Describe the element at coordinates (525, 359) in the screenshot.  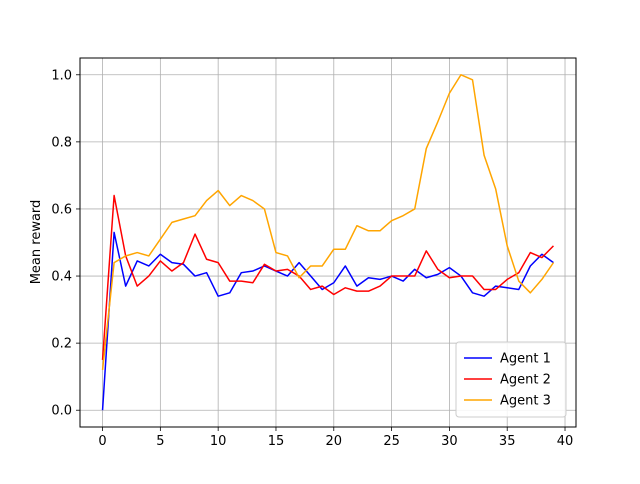
I see `legend-label: Agent 1` at that location.